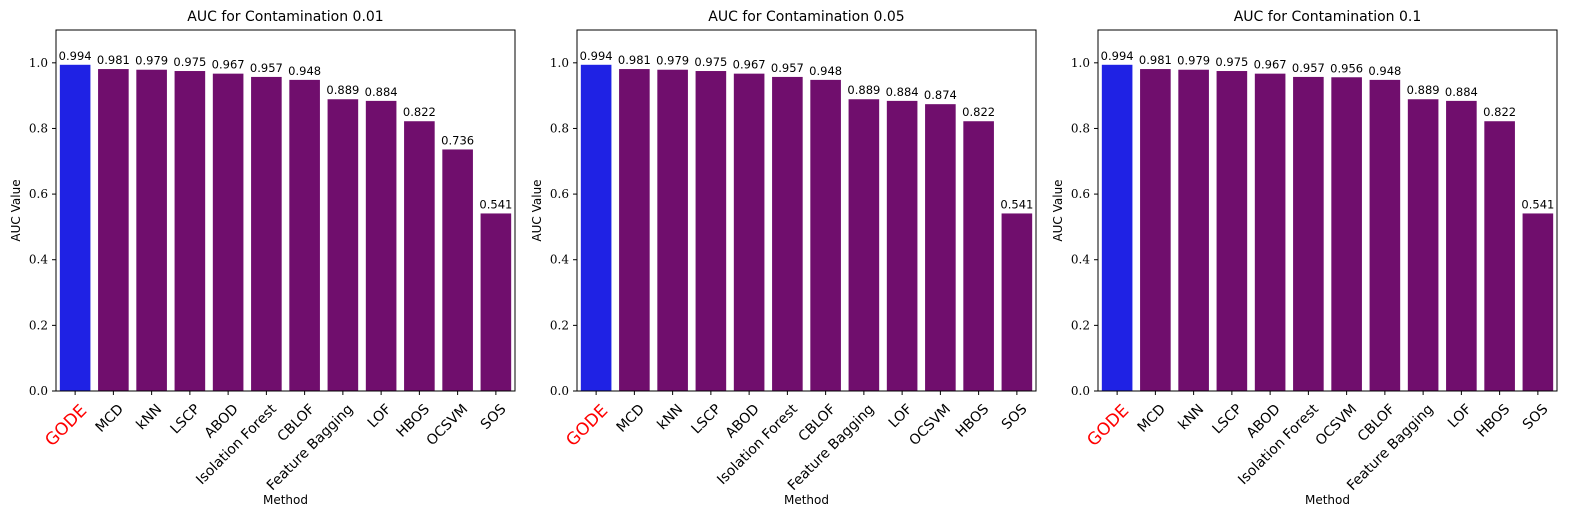 This screenshot has height=528, width=1589. I want to click on chart-title: AUC for Contamination 0.1, so click(1328, 17).